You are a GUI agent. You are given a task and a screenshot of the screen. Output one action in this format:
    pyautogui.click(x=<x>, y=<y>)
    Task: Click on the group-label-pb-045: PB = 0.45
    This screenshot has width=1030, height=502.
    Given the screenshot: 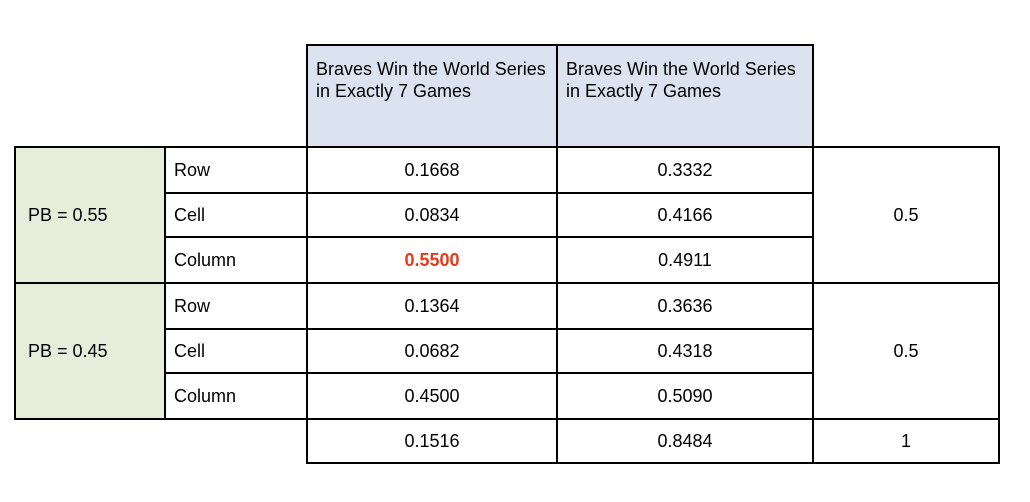 What is the action you would take?
    pyautogui.click(x=90, y=351)
    